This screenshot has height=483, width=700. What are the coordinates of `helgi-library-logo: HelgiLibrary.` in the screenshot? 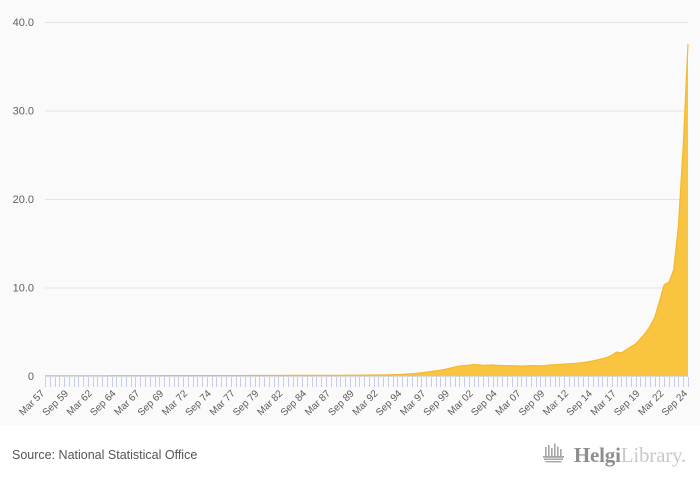 It's located at (613, 455).